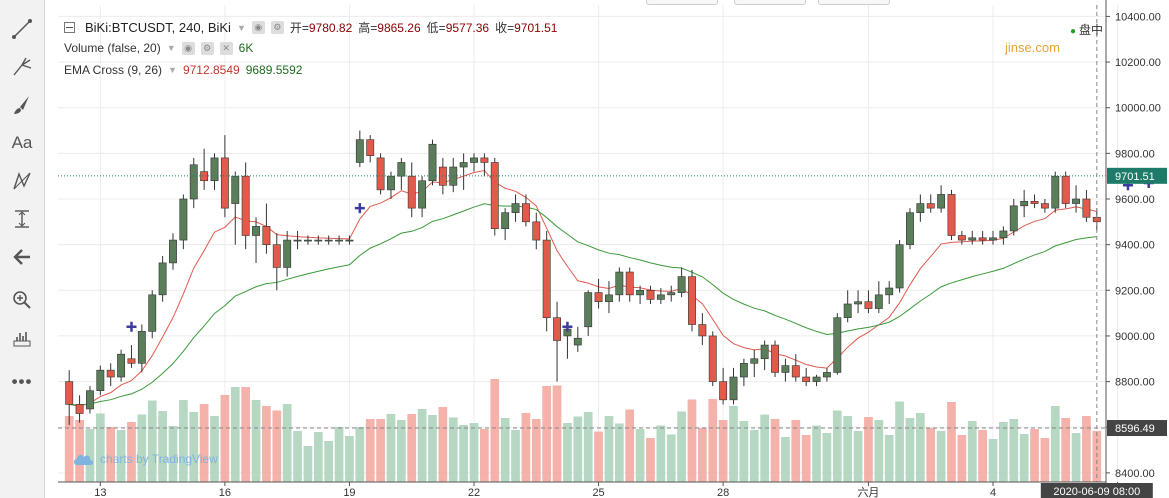 The width and height of the screenshot is (1169, 498). I want to click on more-icon: •••, so click(22, 381).